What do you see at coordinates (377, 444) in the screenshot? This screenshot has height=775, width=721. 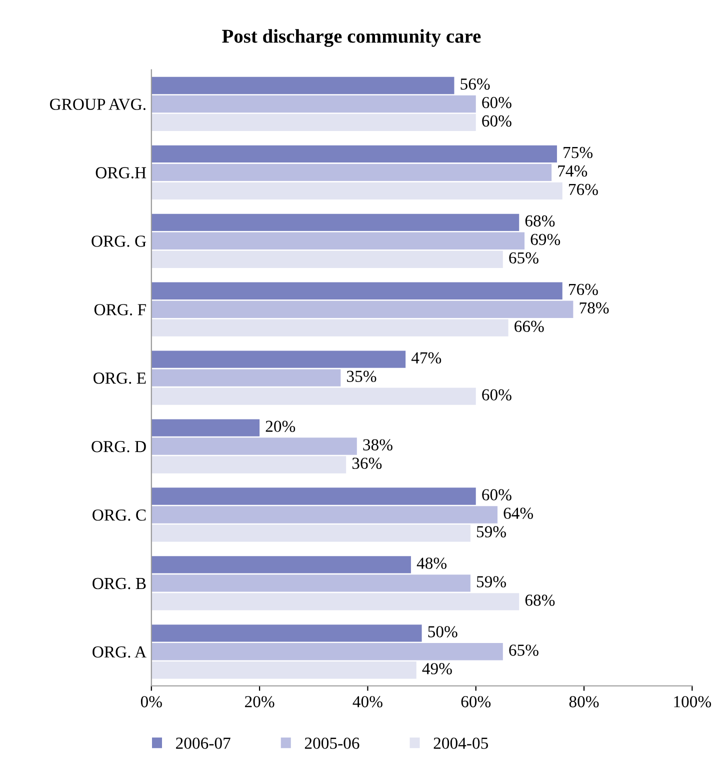 I see `data-label: 38%` at bounding box center [377, 444].